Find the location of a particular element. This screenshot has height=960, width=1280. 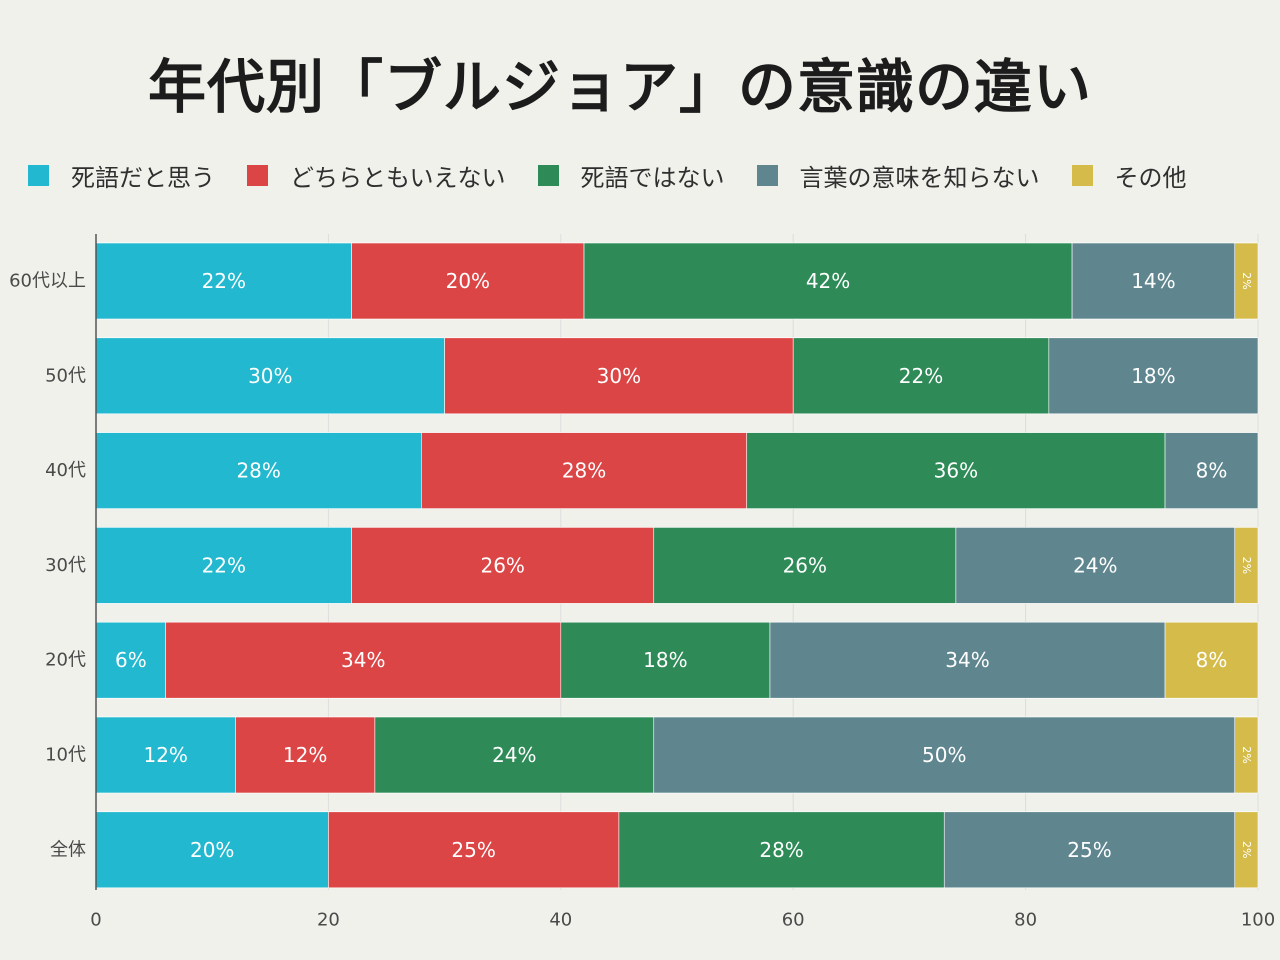

bar-label-4-4: 8% is located at coordinates (1212, 660).